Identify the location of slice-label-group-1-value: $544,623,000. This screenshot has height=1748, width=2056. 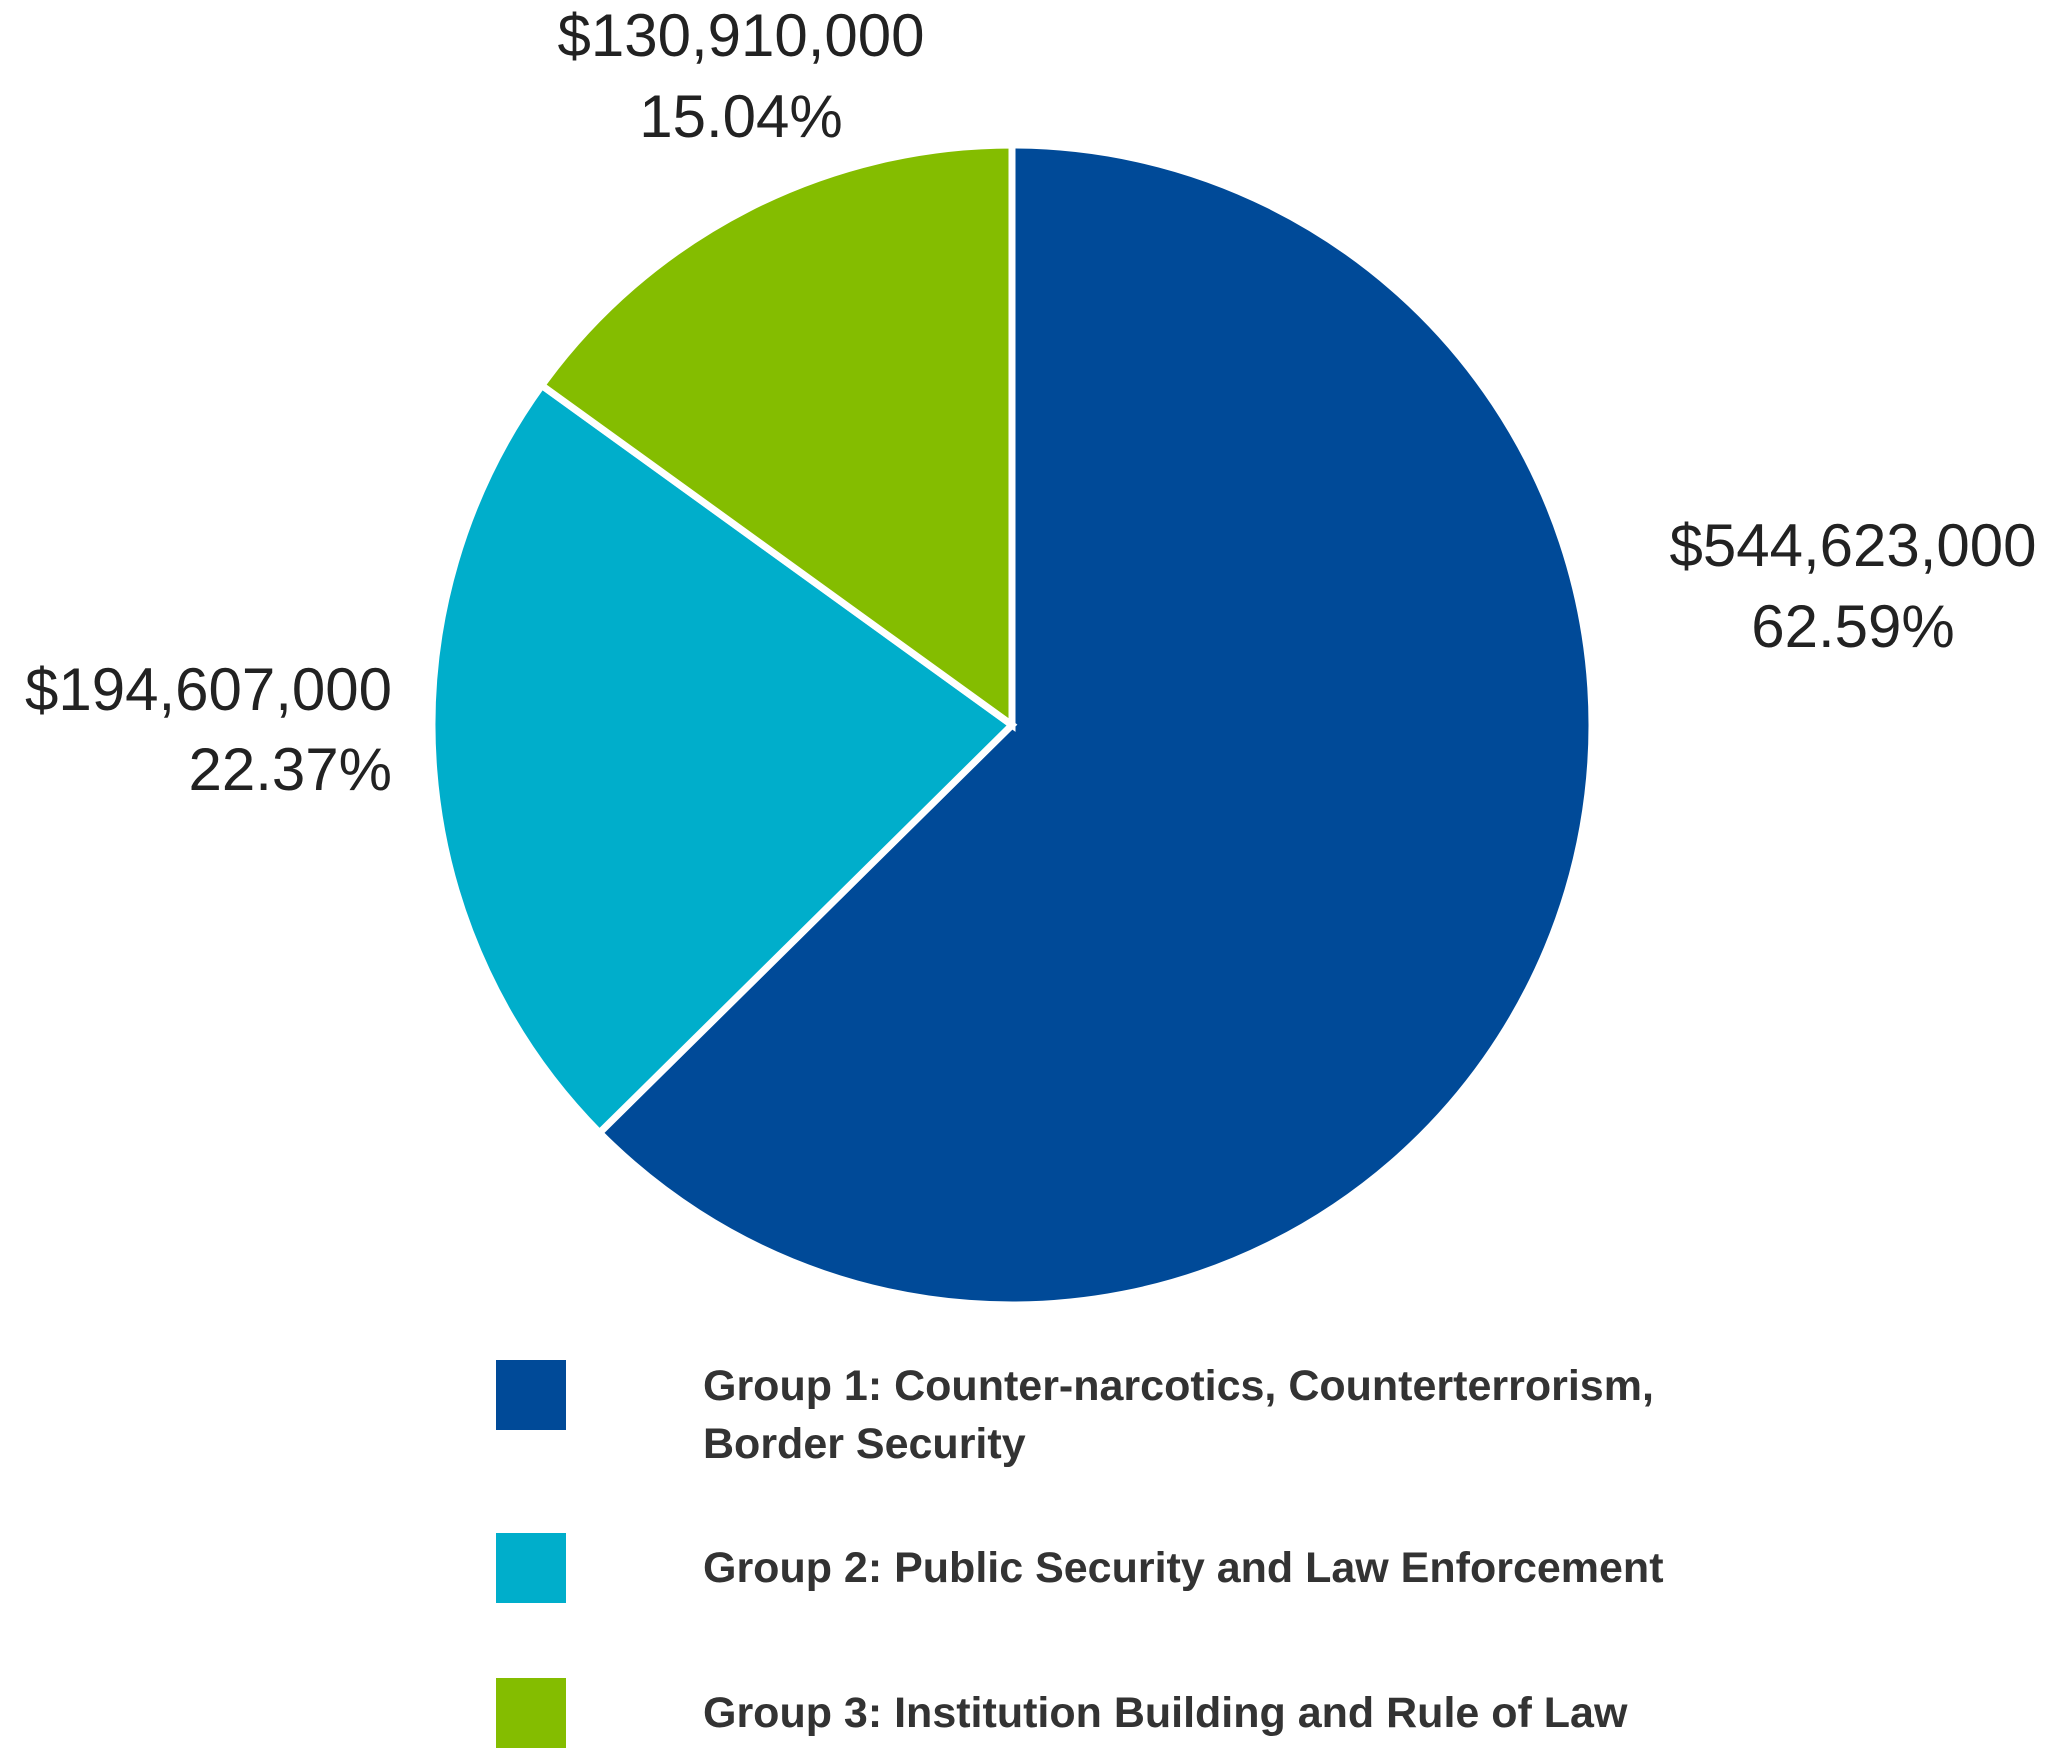
(1852, 545).